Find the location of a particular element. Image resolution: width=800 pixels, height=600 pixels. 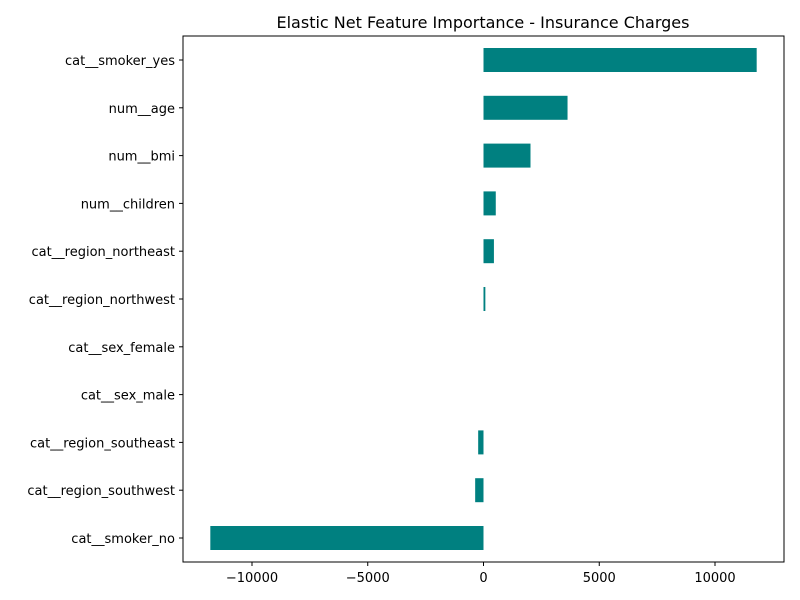

y-tick-label: cat__region_northeast is located at coordinates (103, 252).